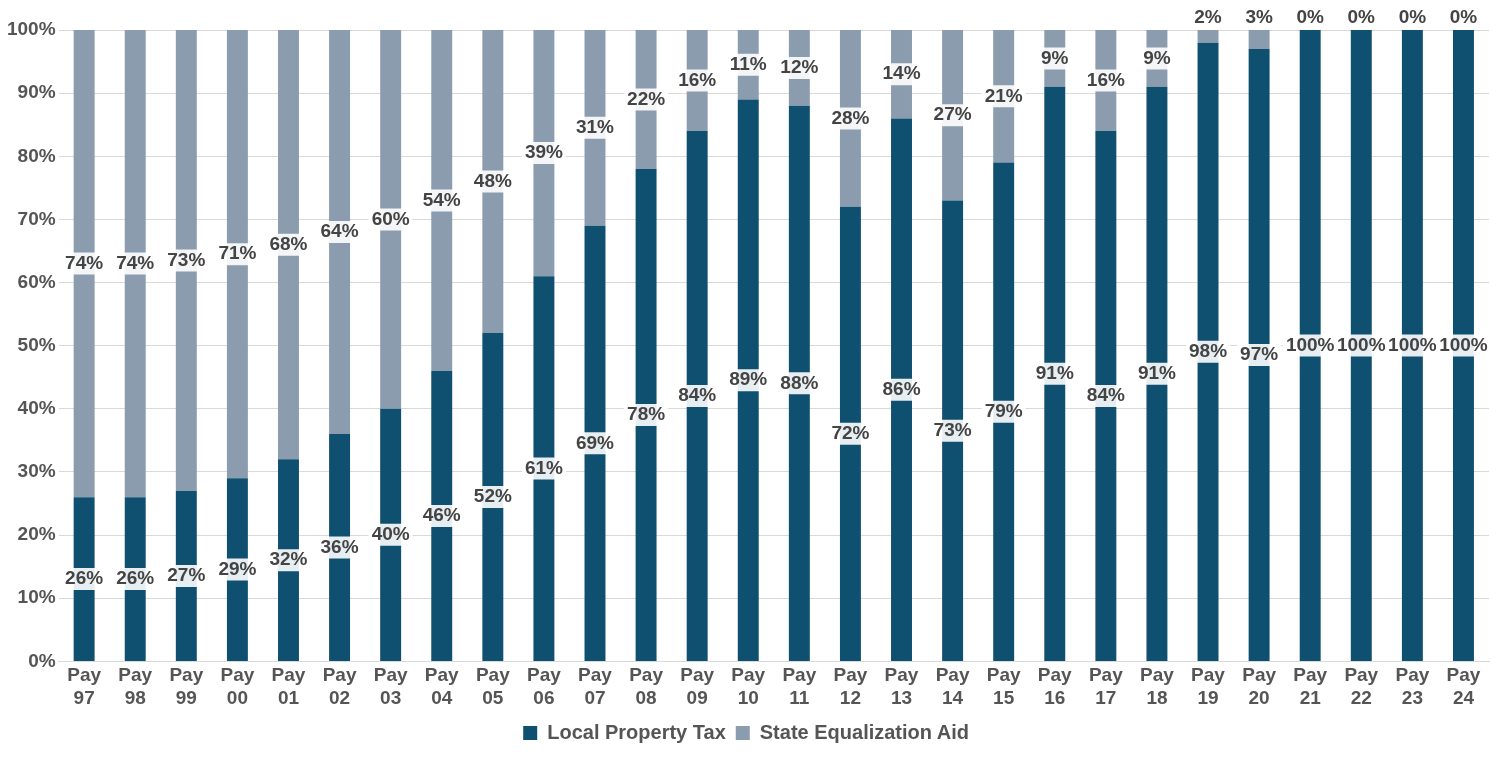 The image size is (1503, 757). Describe the element at coordinates (36, 408) in the screenshot. I see `y-tick-label: 40%` at that location.